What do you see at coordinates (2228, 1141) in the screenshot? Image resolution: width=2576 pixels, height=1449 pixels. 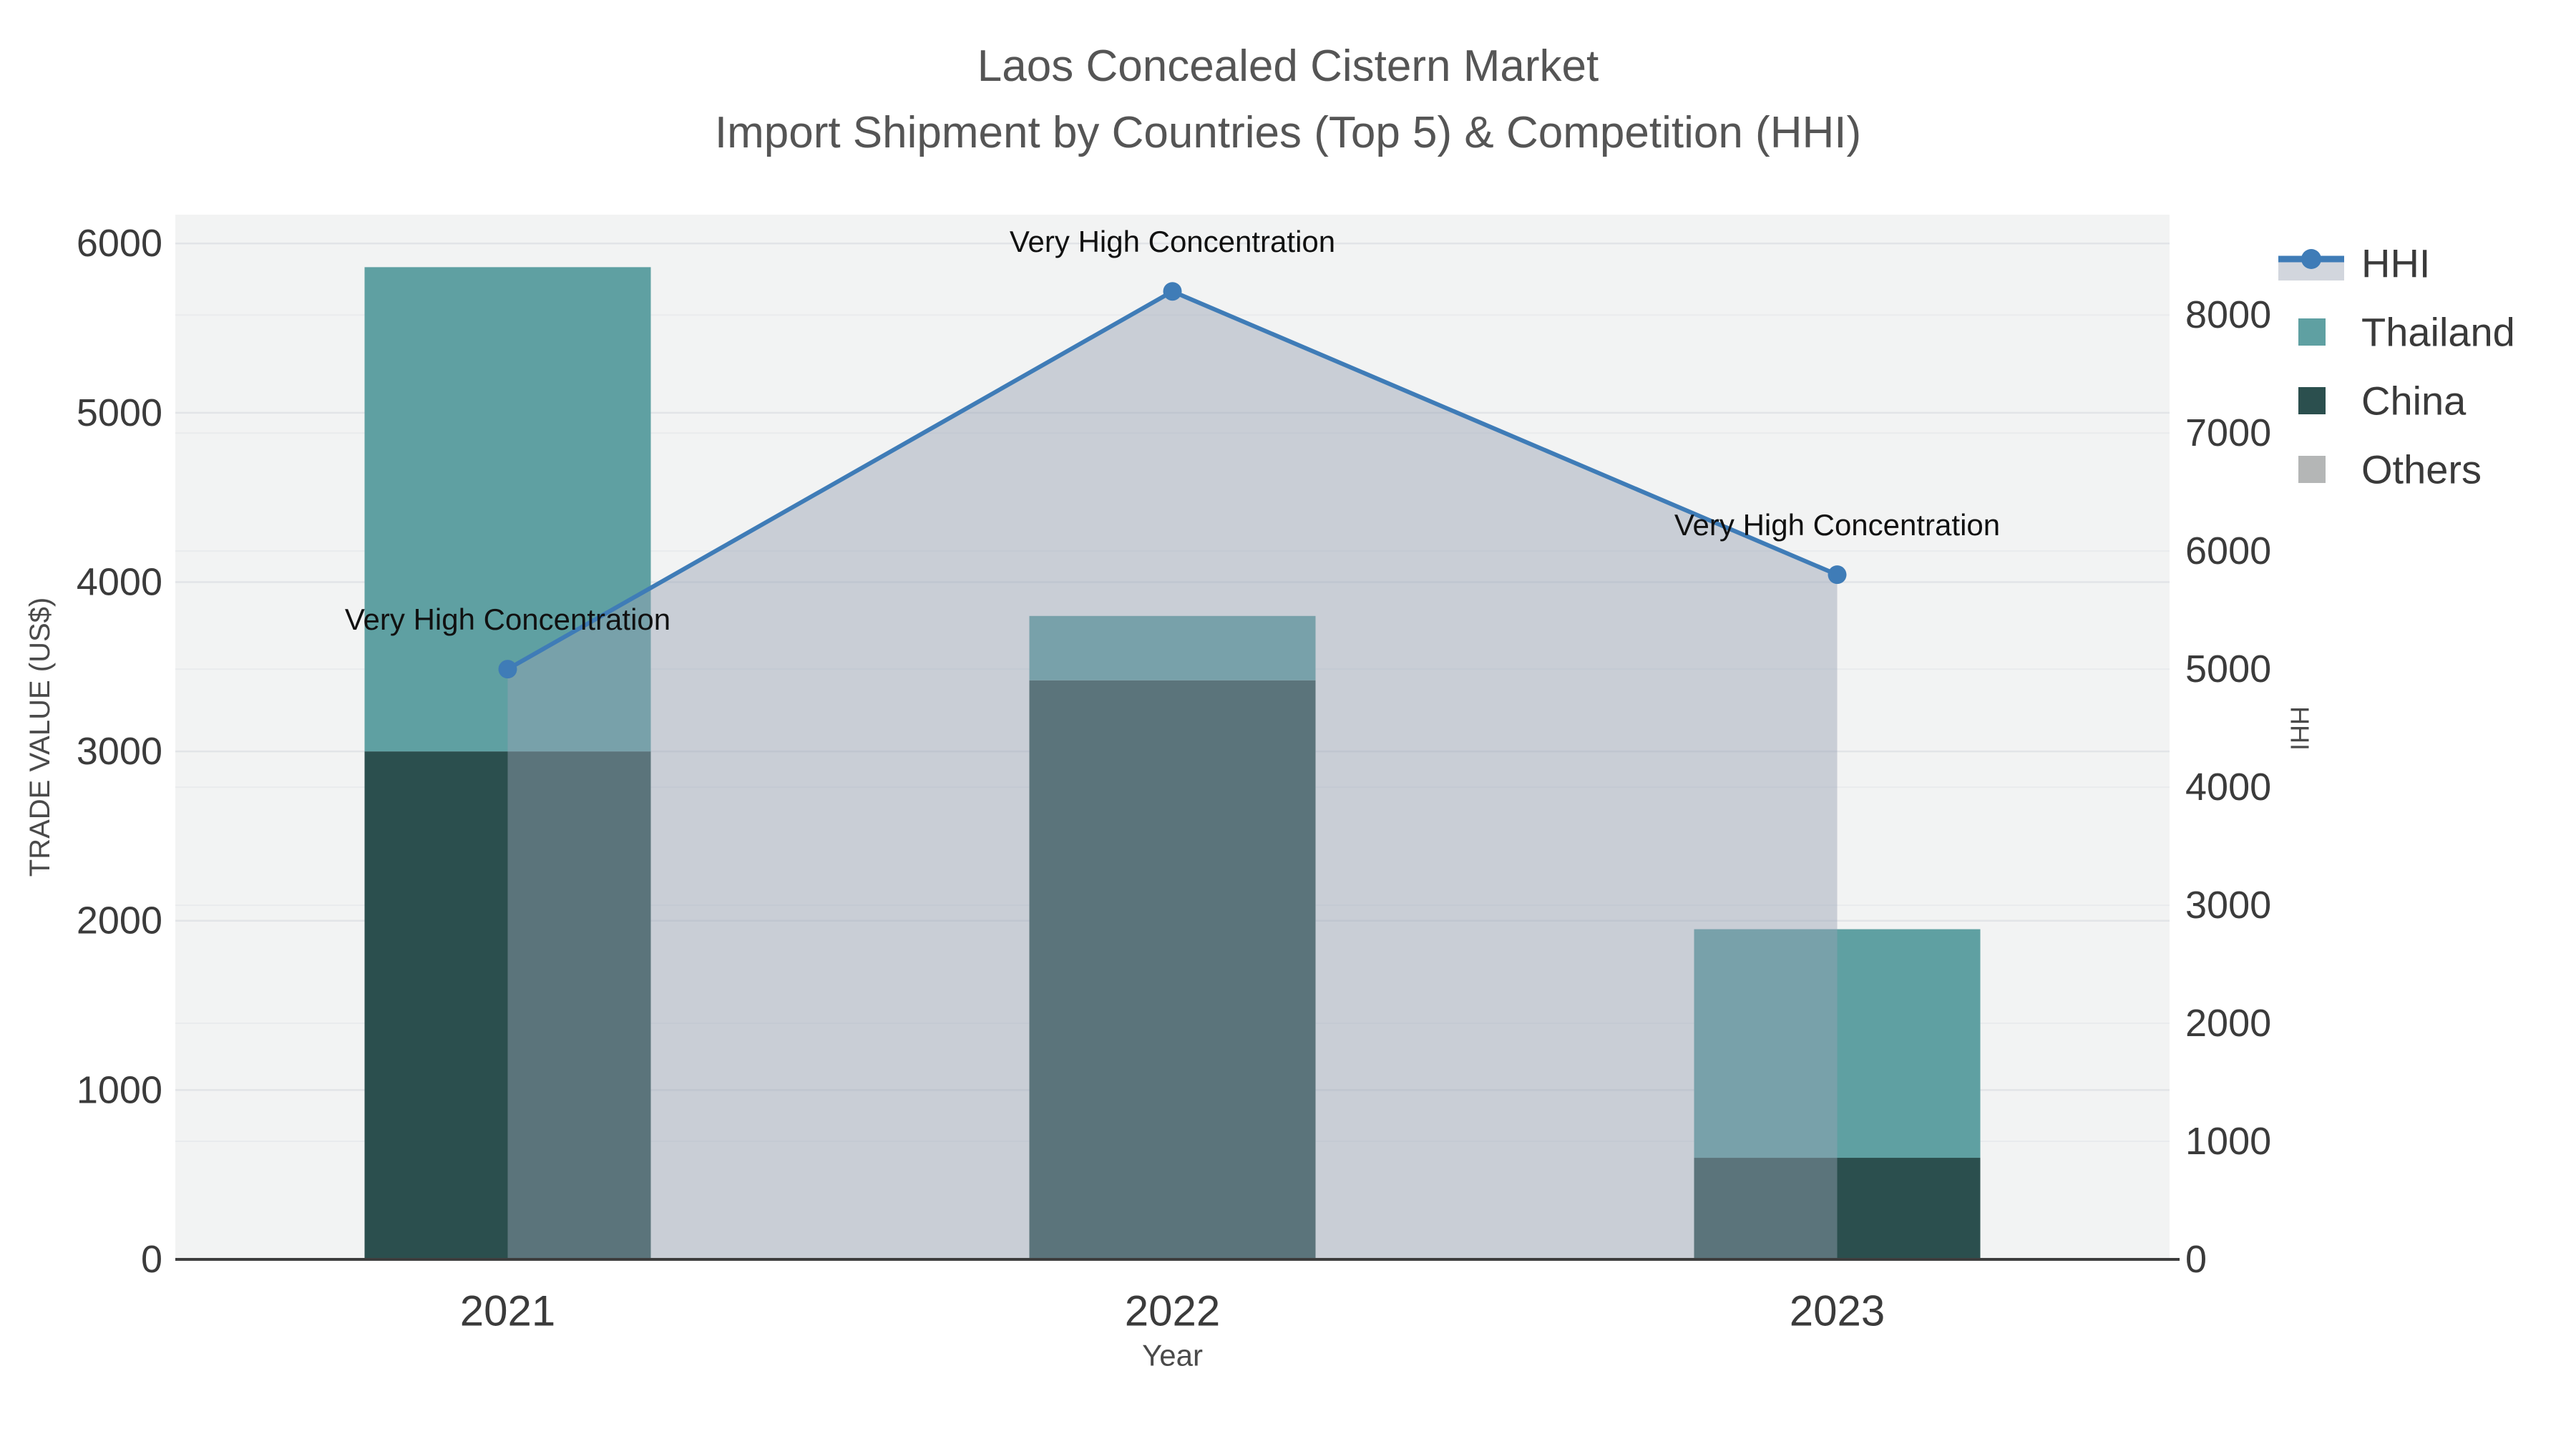 I see `right-tick-1000: 1000` at bounding box center [2228, 1141].